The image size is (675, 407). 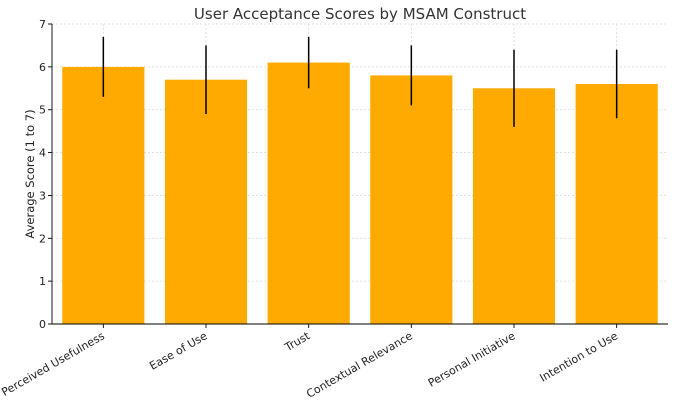 What do you see at coordinates (42, 324) in the screenshot?
I see `y-tick-label: 0` at bounding box center [42, 324].